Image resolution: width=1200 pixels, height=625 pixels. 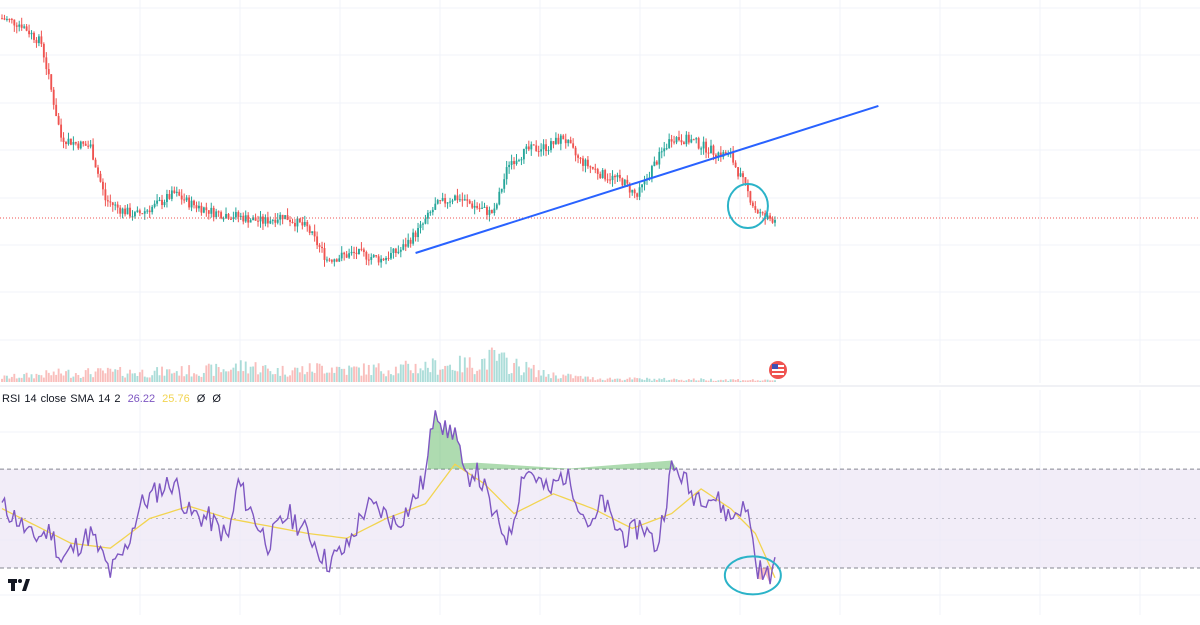 I want to click on rsi-legend-extra-2: Ø, so click(x=216, y=399).